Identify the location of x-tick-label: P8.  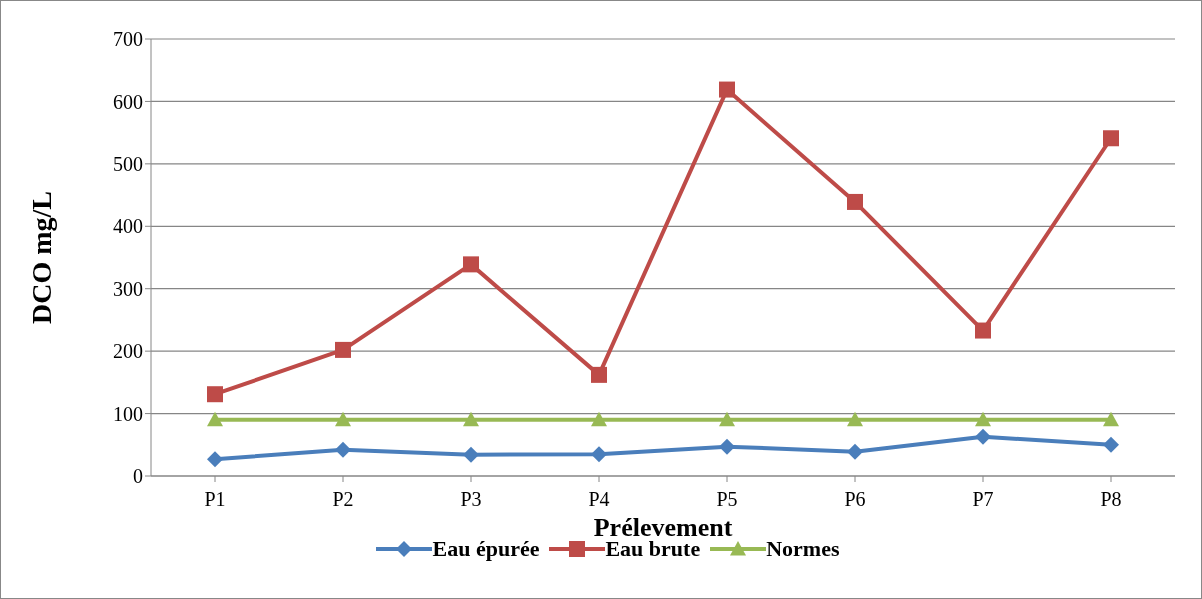
(1111, 499).